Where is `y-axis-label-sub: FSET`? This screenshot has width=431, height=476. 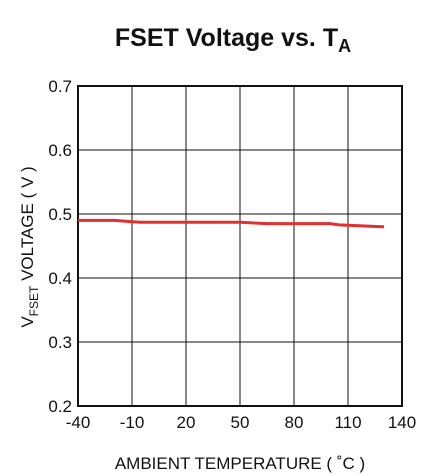 y-axis-label-sub: FSET is located at coordinates (34, 300).